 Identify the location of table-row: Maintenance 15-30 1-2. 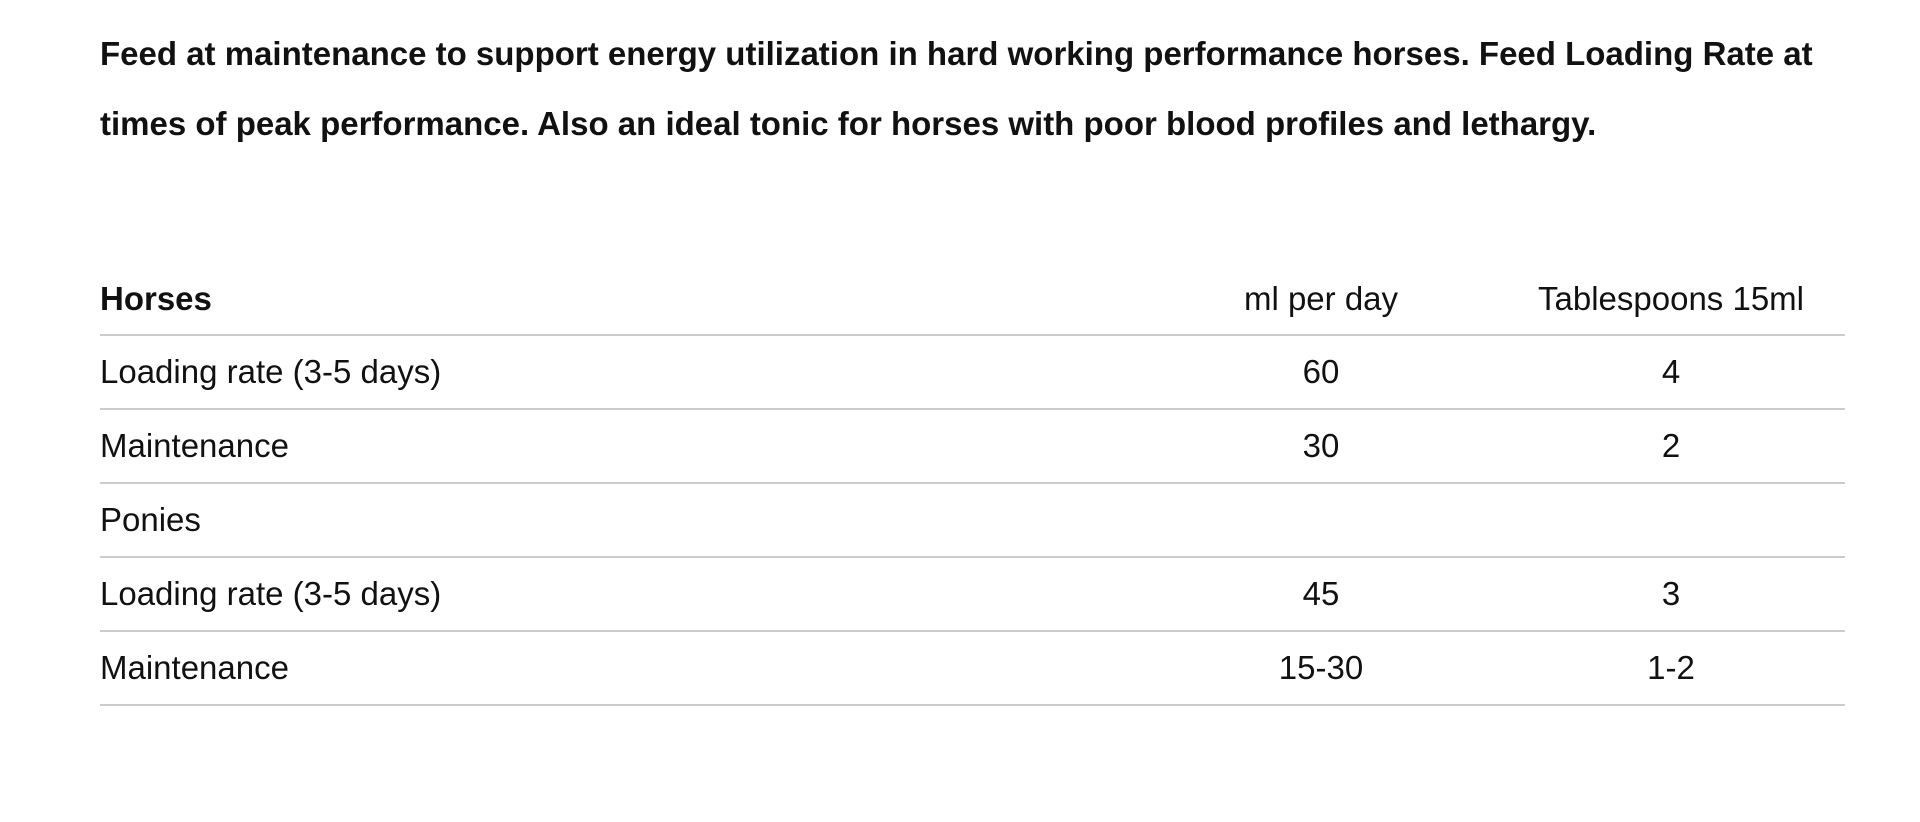
(972, 668).